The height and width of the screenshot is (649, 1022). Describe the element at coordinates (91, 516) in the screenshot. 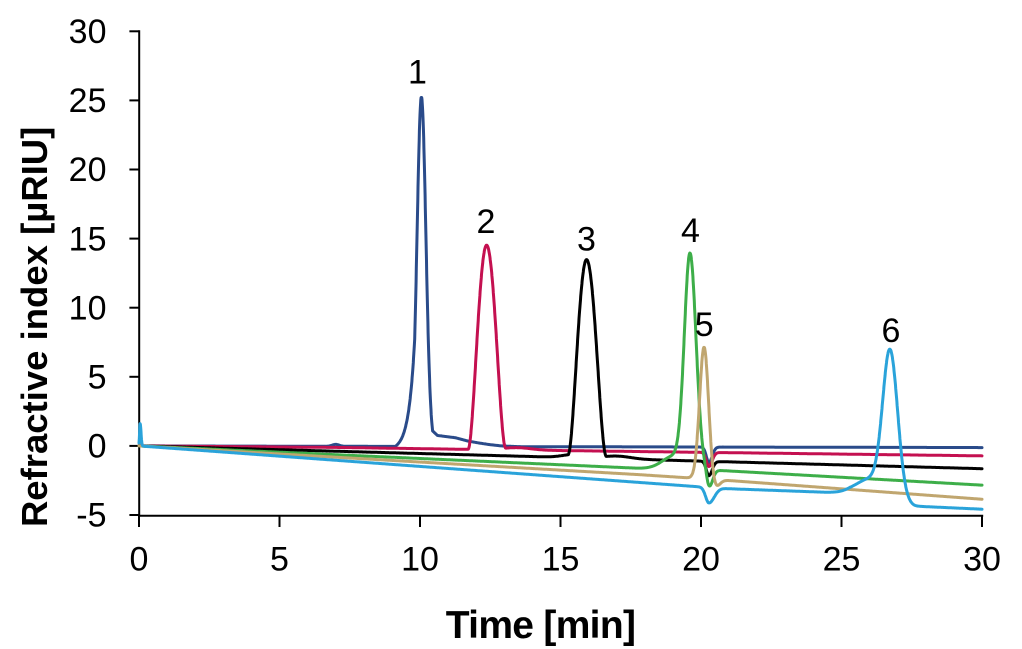

I see `svg-text: -5` at that location.